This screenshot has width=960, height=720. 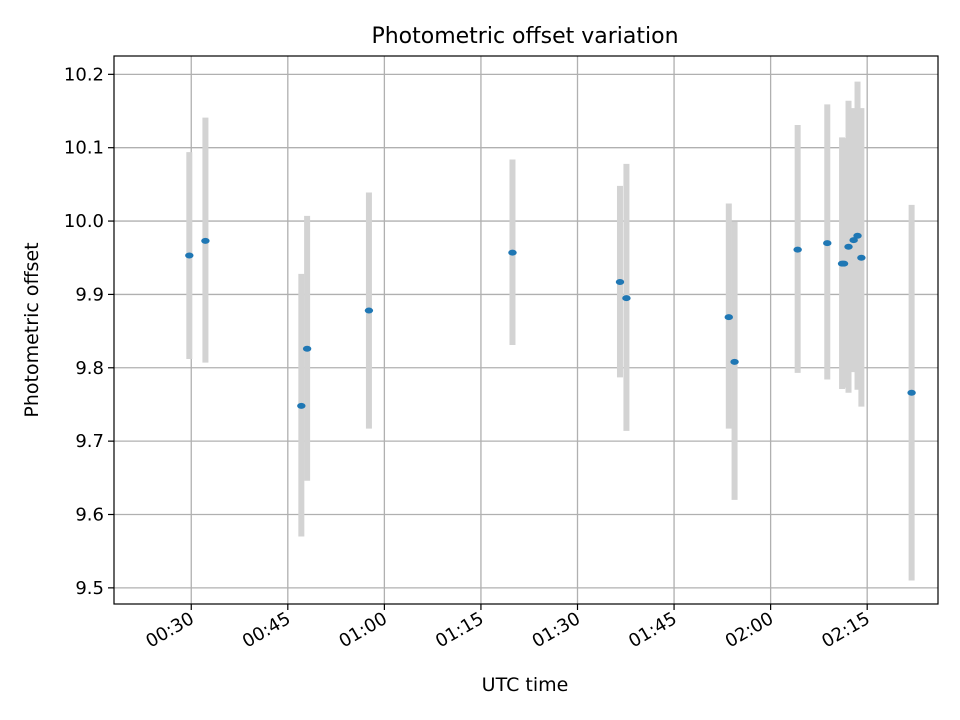 What do you see at coordinates (89, 515) in the screenshot?
I see `y-tick-label: 9.6` at bounding box center [89, 515].